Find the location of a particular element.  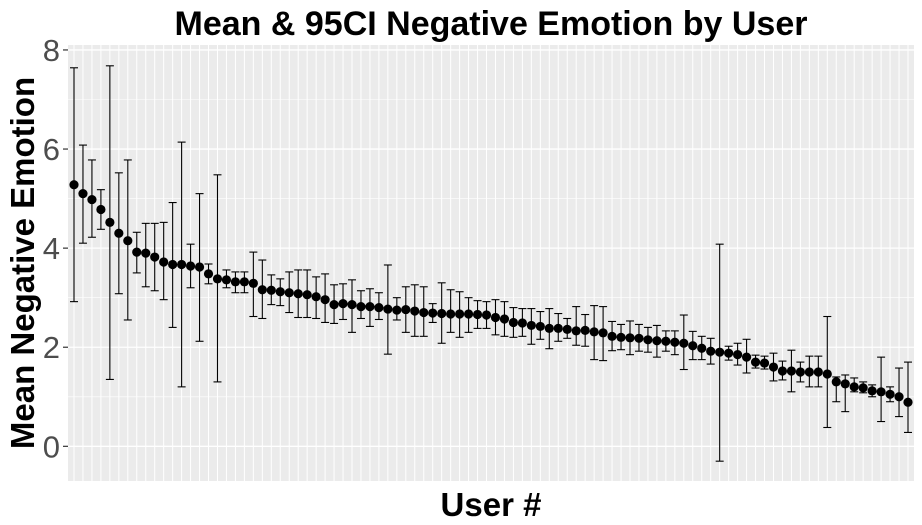

y-tick-label: 8 is located at coordinates (51, 50).